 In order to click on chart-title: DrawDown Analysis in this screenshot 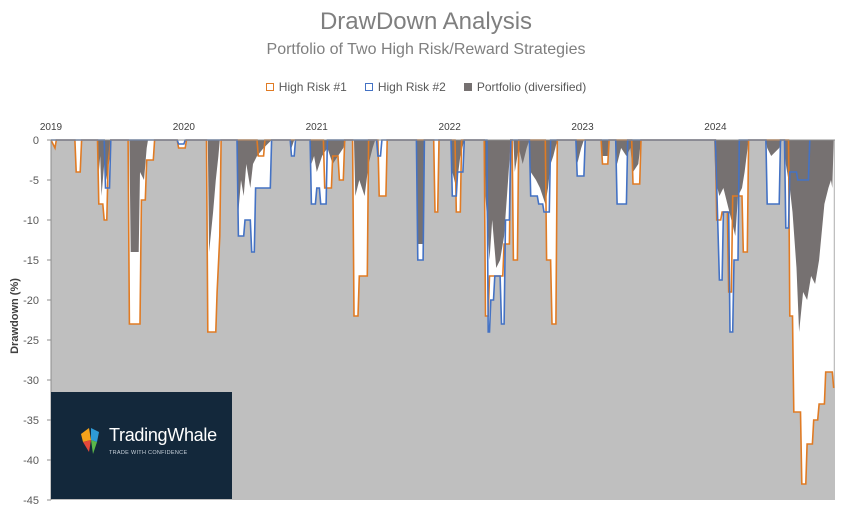, I will do `click(426, 21)`.